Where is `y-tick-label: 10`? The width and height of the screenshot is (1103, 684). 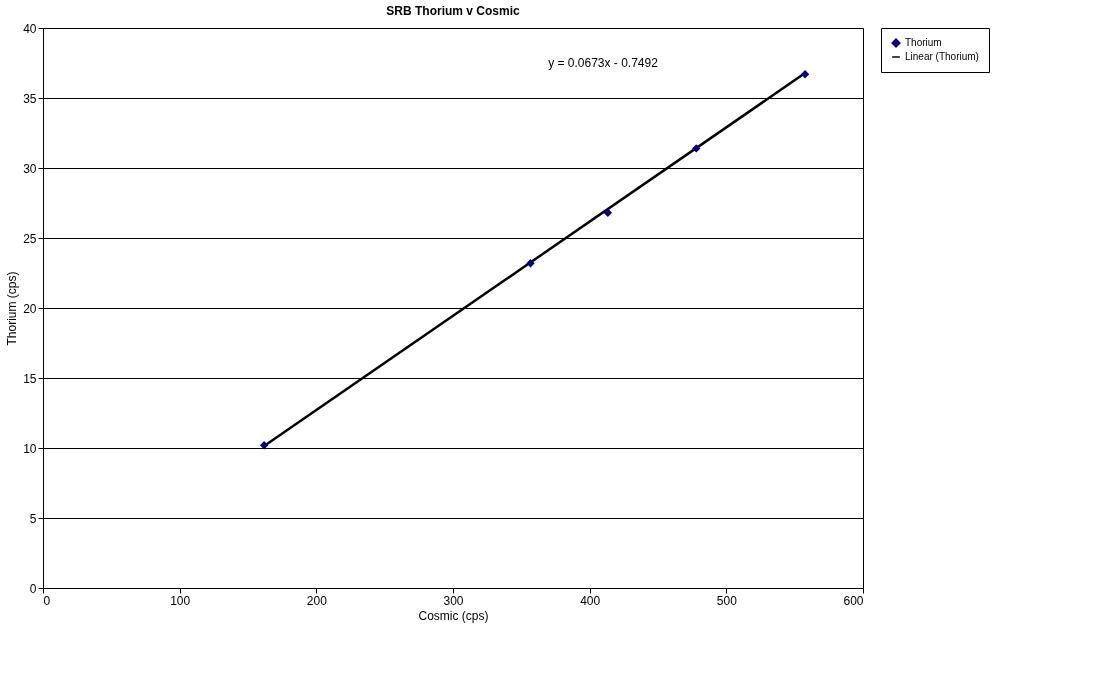 y-tick-label: 10 is located at coordinates (30, 448).